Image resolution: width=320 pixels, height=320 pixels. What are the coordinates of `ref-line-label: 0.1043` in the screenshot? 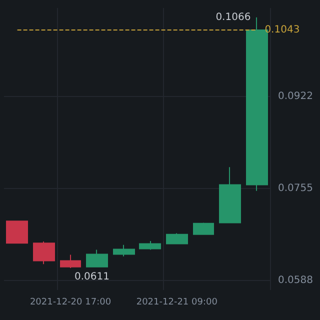 It's located at (282, 30).